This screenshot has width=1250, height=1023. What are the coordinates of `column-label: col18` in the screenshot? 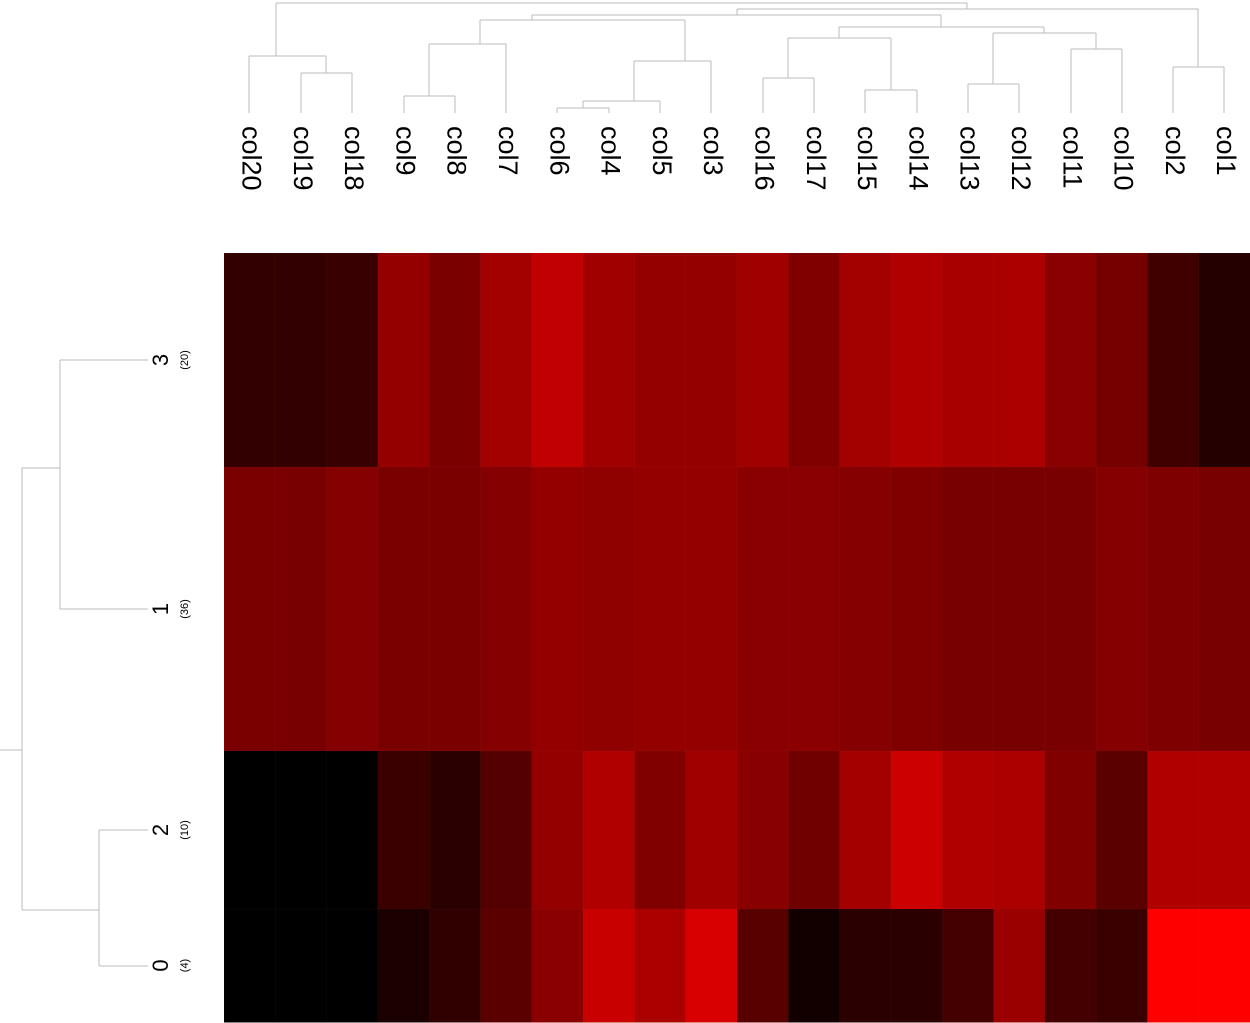 It's located at (354, 158).